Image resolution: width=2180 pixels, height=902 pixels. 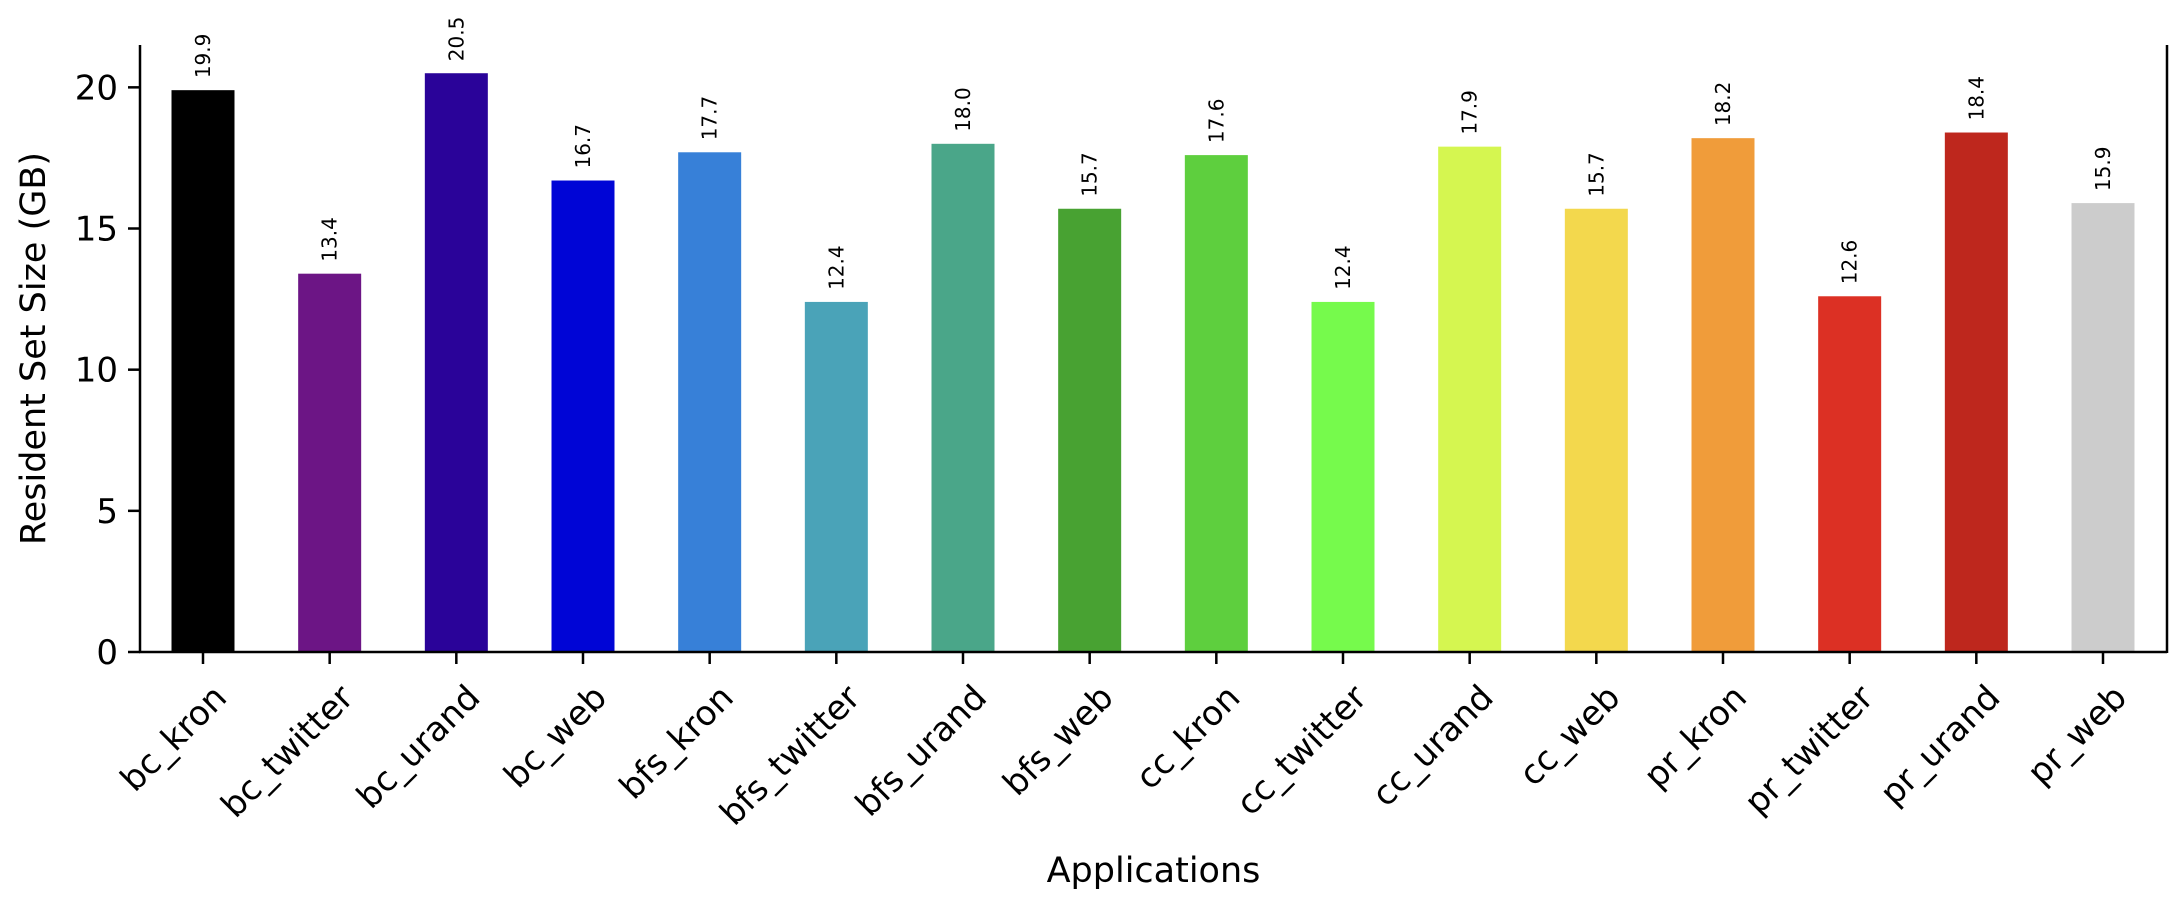 What do you see at coordinates (921, 751) in the screenshot?
I see `x-tick-label-bfs_urand: bfs_urand` at bounding box center [921, 751].